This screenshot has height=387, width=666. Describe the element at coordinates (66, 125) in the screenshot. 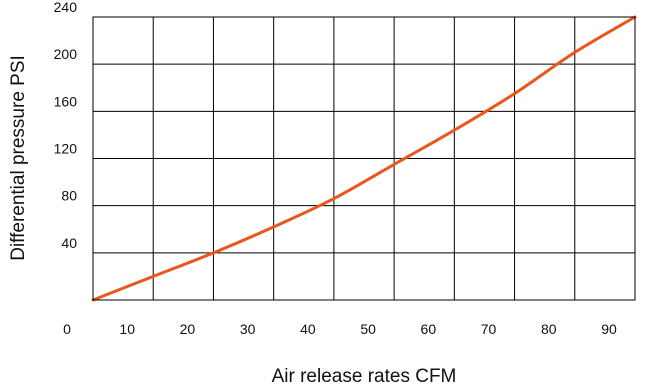

I see `y-tick-labels: 40 80 120 160 200 240` at that location.